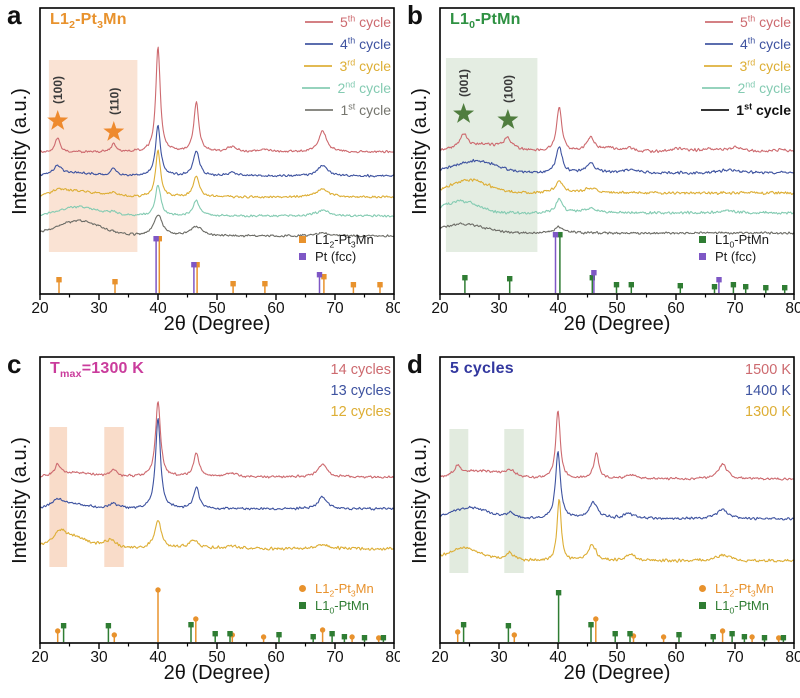 The width and height of the screenshot is (800, 698). I want to click on curve-13-cycles, so click(217, 464).